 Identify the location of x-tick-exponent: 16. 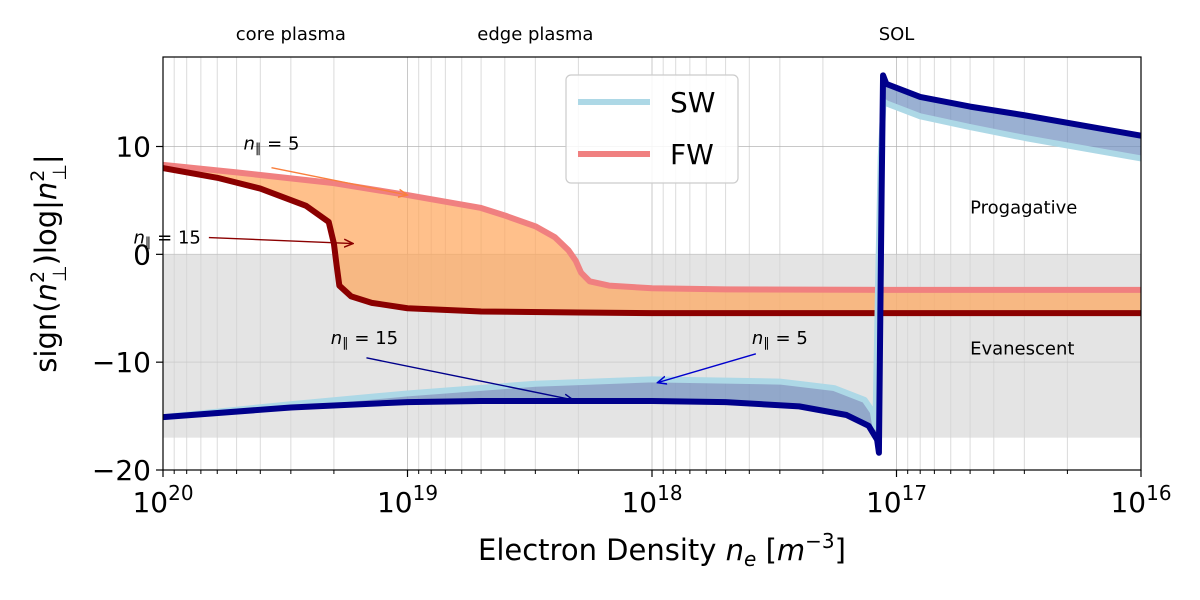
(1158, 493).